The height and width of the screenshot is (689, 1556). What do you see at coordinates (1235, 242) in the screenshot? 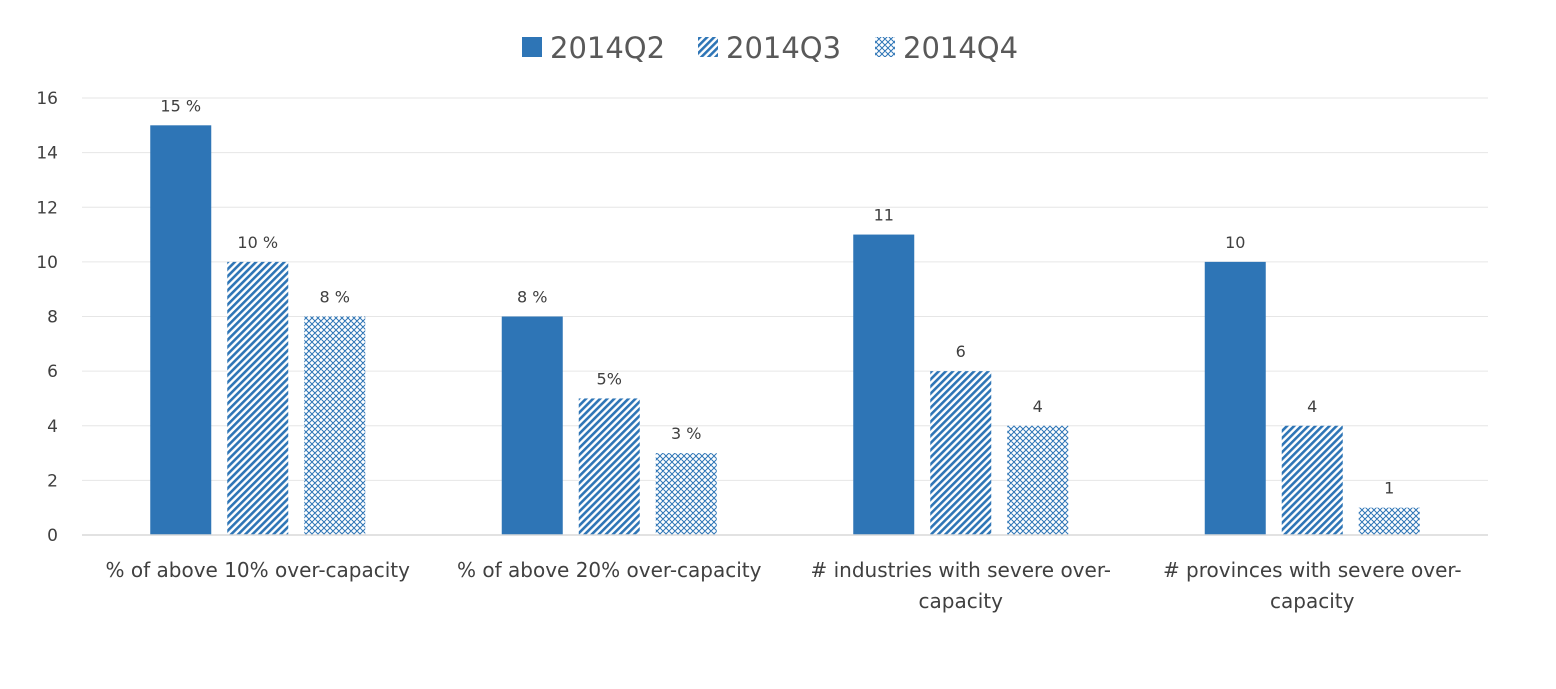
I see `data-label: 10` at bounding box center [1235, 242].